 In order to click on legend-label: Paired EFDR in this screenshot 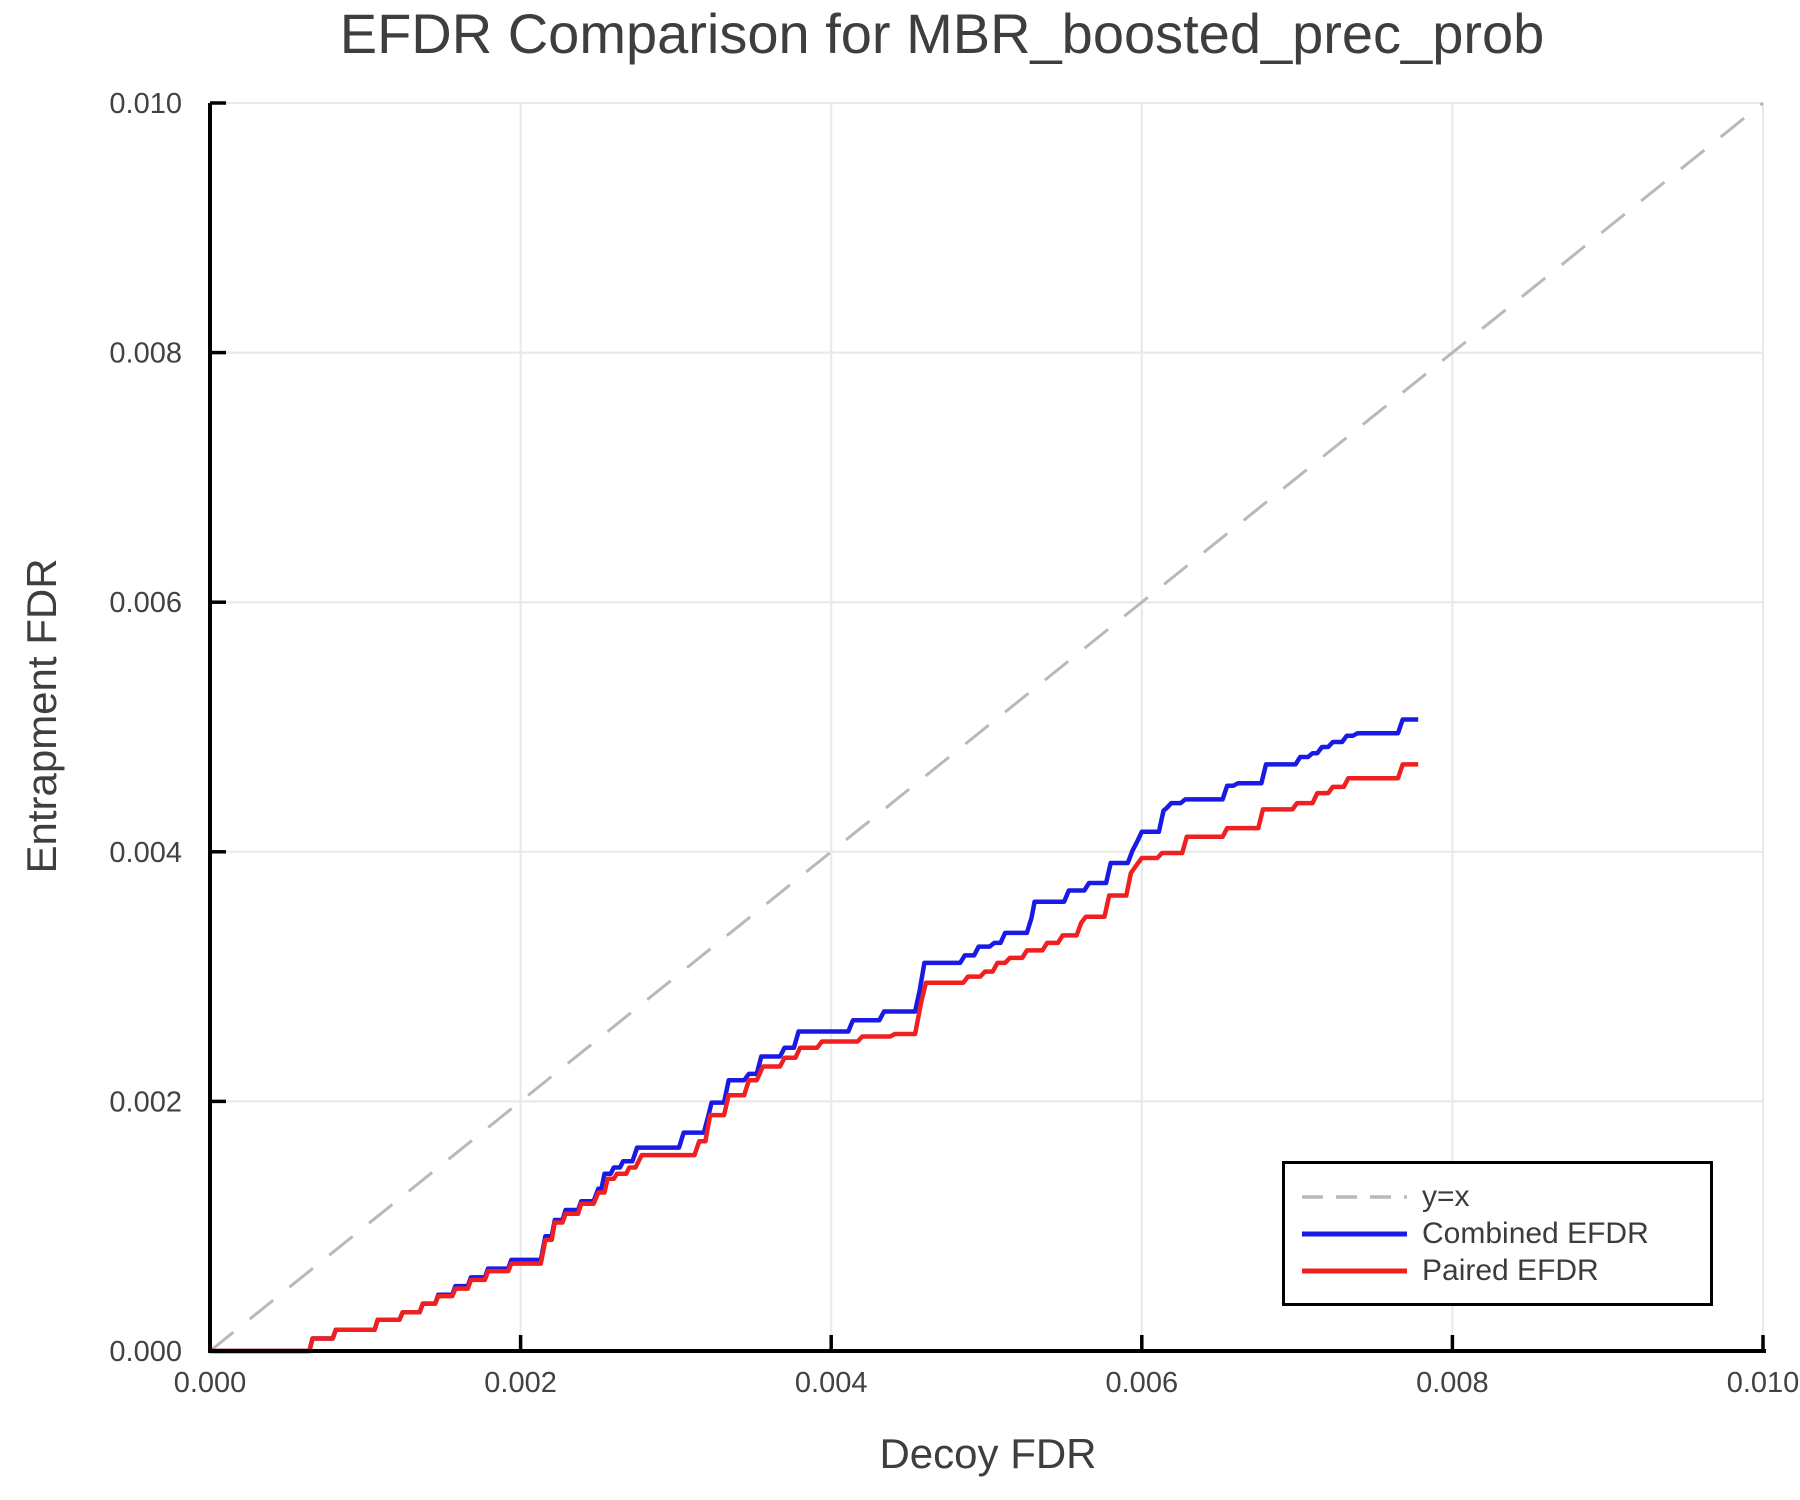, I will do `click(1510, 1270)`.